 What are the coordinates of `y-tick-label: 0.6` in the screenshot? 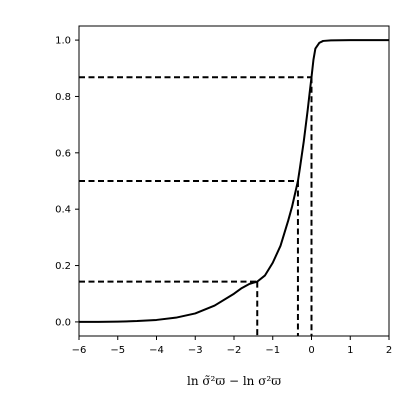 It's located at (63, 153).